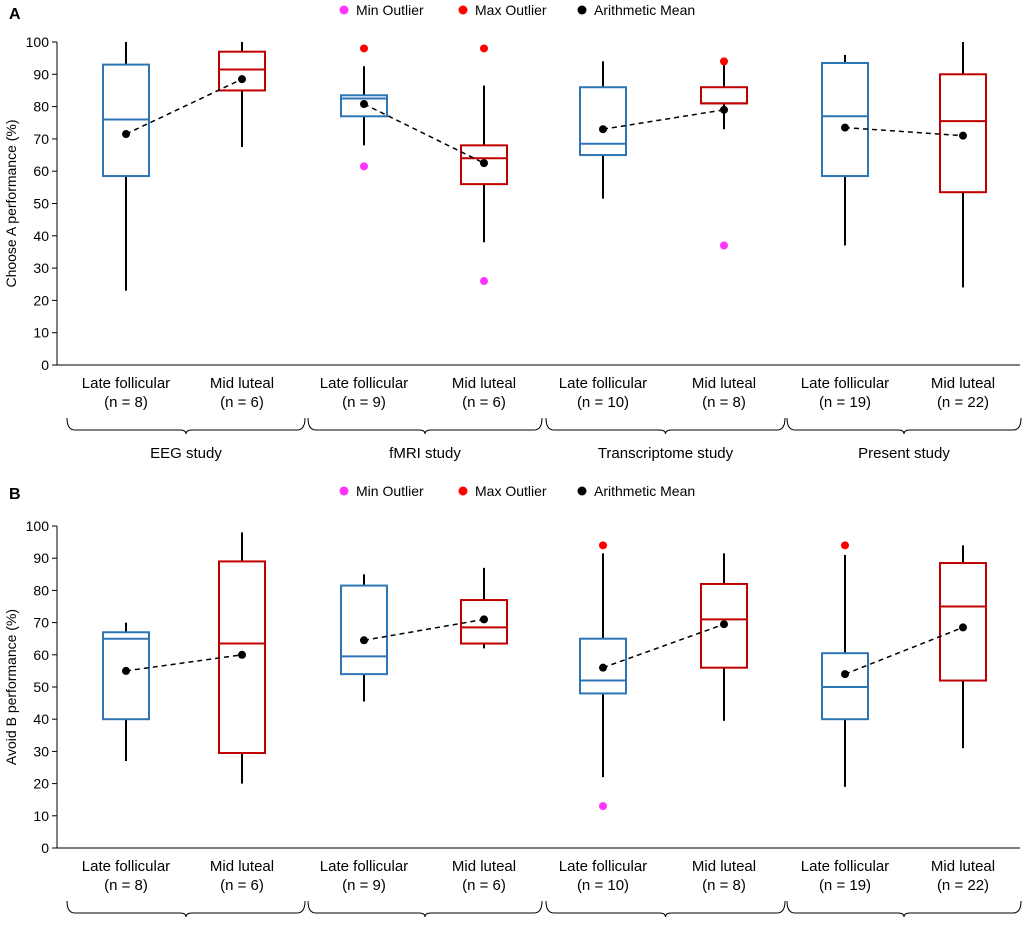 This screenshot has width=1026, height=930. I want to click on y-tick-label: 20, so click(41, 300).